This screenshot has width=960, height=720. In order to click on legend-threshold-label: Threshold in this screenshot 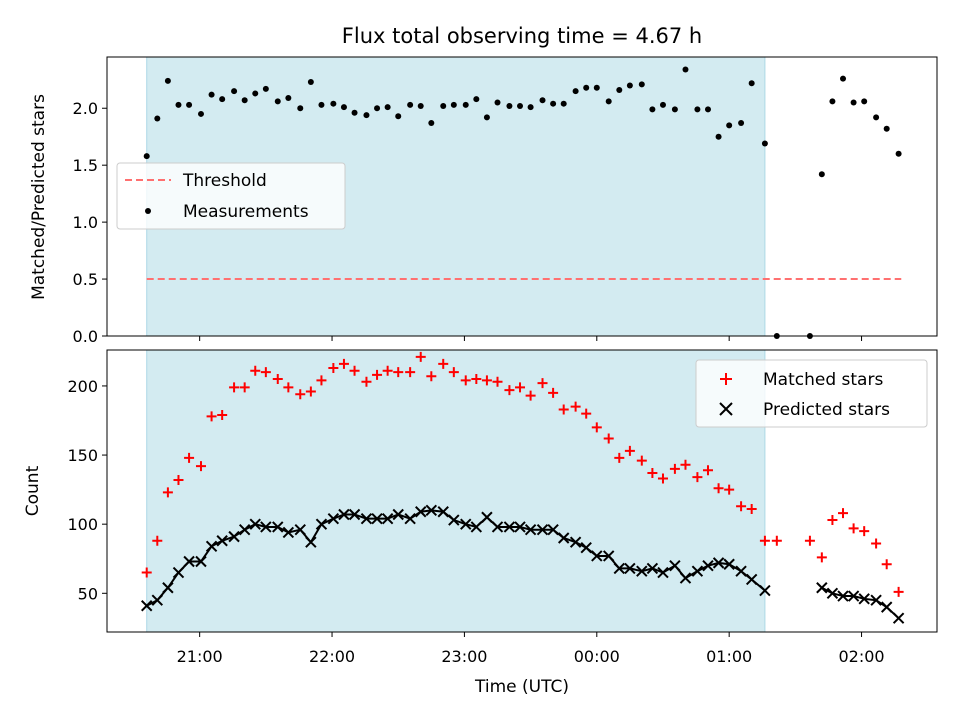, I will do `click(224, 181)`.